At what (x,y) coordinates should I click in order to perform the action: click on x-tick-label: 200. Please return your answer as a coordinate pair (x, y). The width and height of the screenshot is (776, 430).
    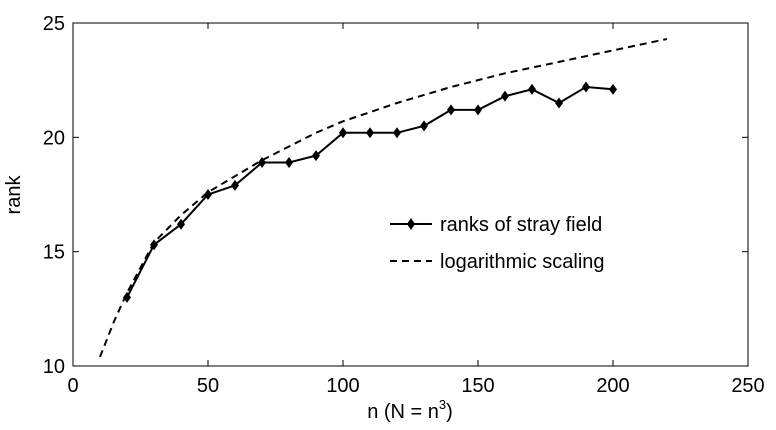
    Looking at the image, I should click on (612, 386).